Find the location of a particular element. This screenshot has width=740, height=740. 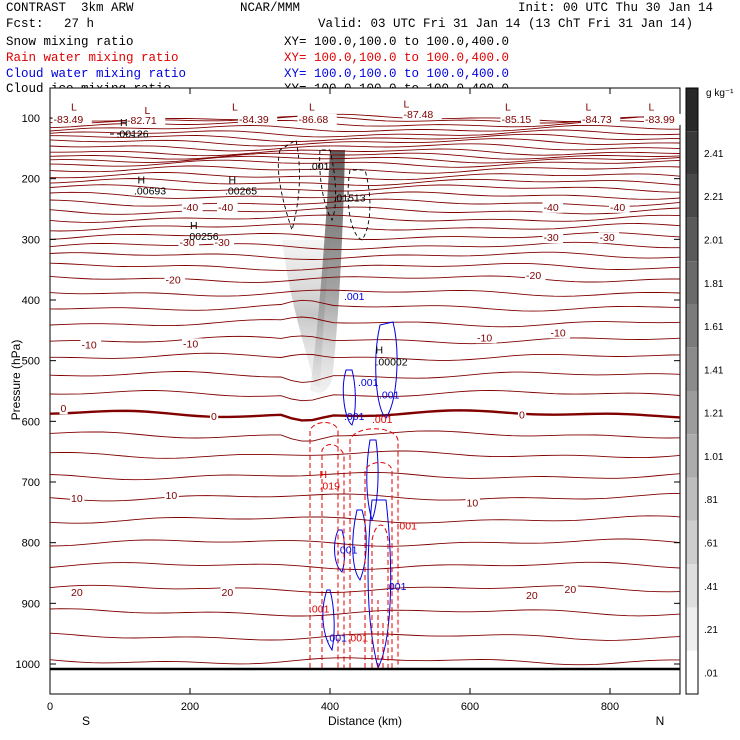

y-tick-label: 500 is located at coordinates (31, 362).